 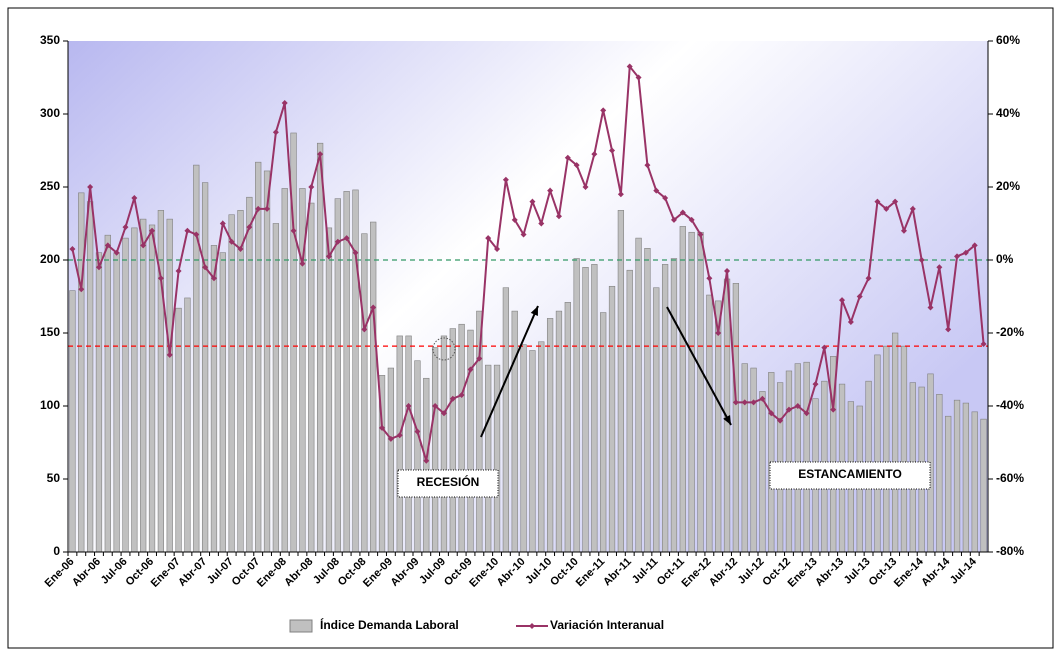 I want to click on annotation: RECESIÓN, so click(x=448, y=481).